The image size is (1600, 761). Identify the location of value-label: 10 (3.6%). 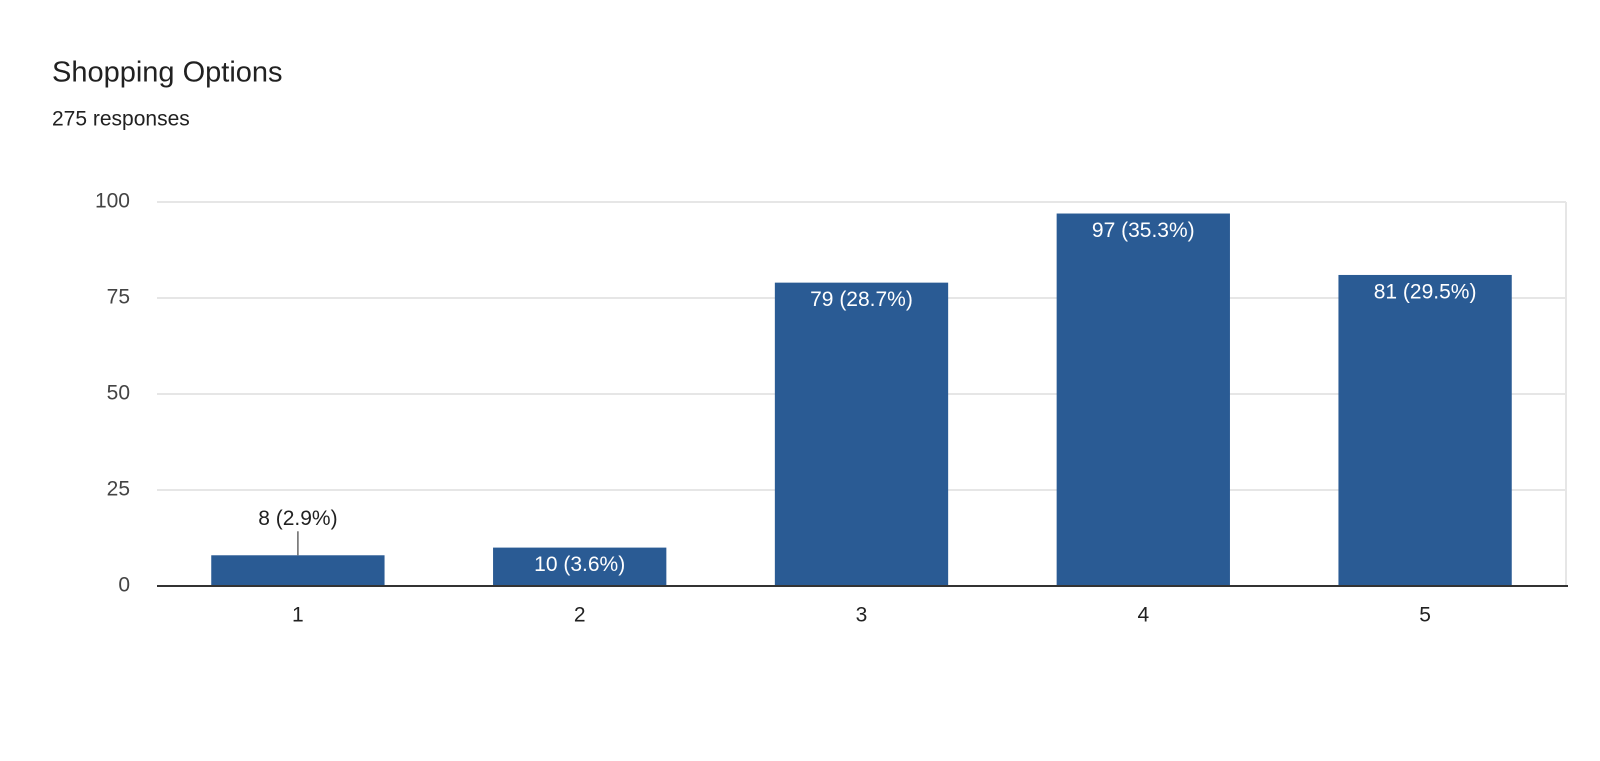
(579, 564).